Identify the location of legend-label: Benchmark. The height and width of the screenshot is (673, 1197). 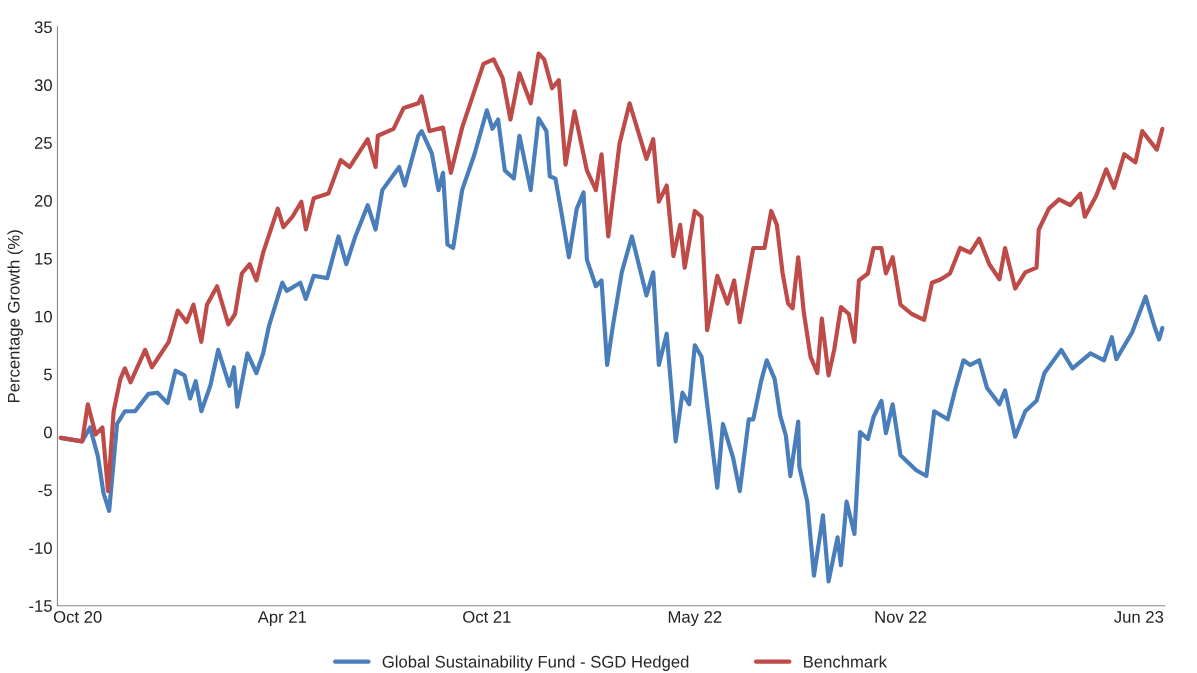
(846, 661).